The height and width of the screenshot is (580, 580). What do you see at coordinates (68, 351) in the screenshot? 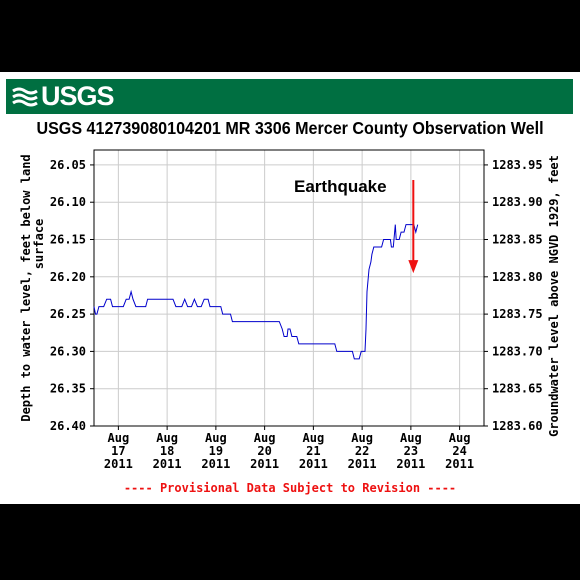
I see `left-tick-label: 26.30` at bounding box center [68, 351].